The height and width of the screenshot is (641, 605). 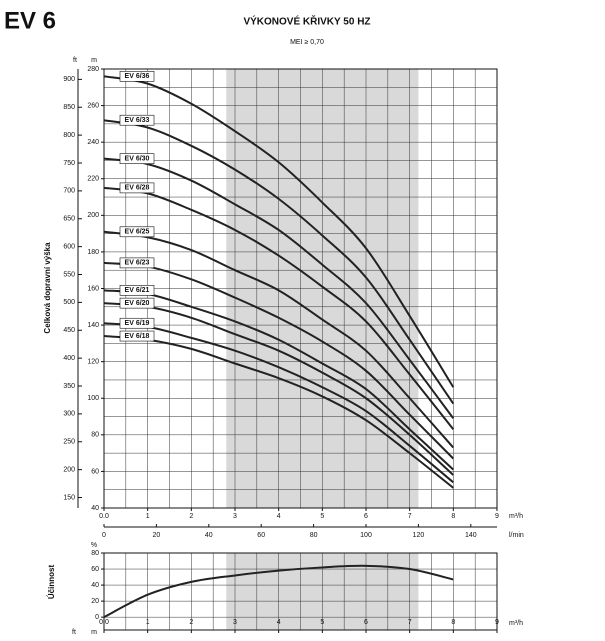 What do you see at coordinates (93, 362) in the screenshot?
I see `y-tick-label: 120` at bounding box center [93, 362].